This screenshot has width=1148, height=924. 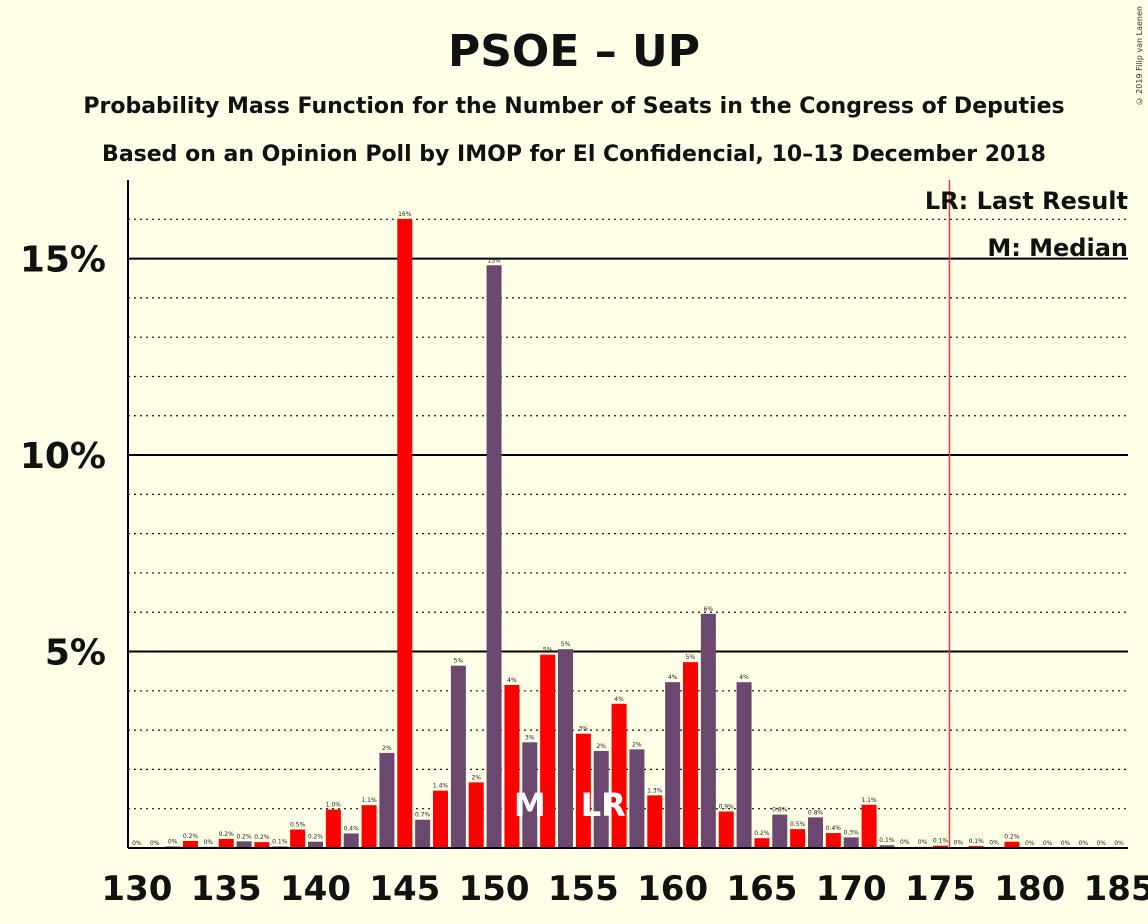 I want to click on bar-label-185: 0%, so click(x=1119, y=843).